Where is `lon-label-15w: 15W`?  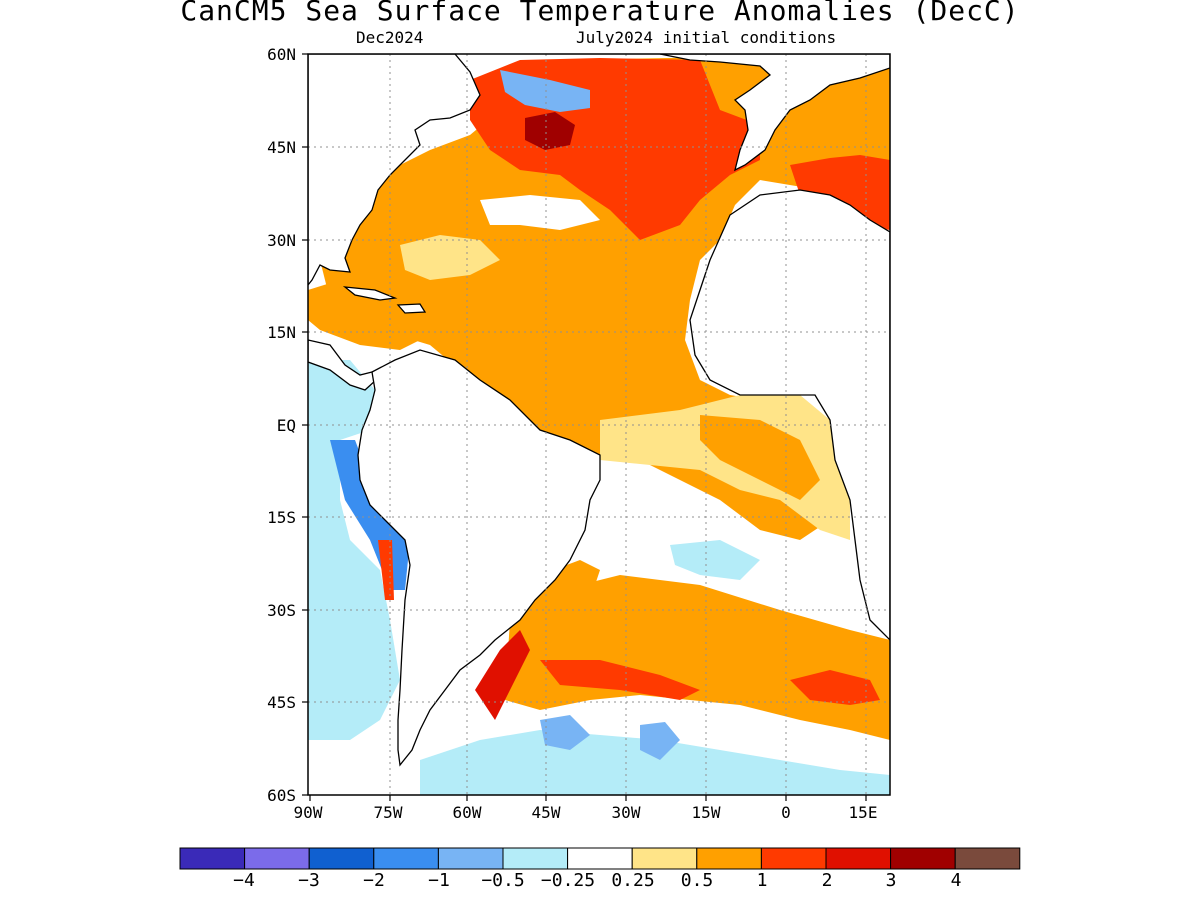 lon-label-15w: 15W is located at coordinates (706, 812).